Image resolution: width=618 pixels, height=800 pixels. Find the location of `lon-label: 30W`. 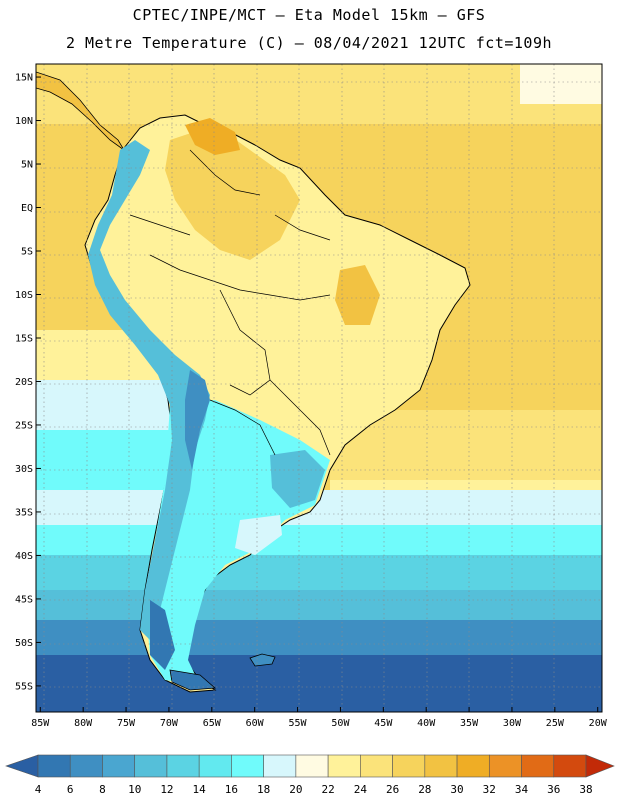

lon-label: 30W is located at coordinates (512, 723).